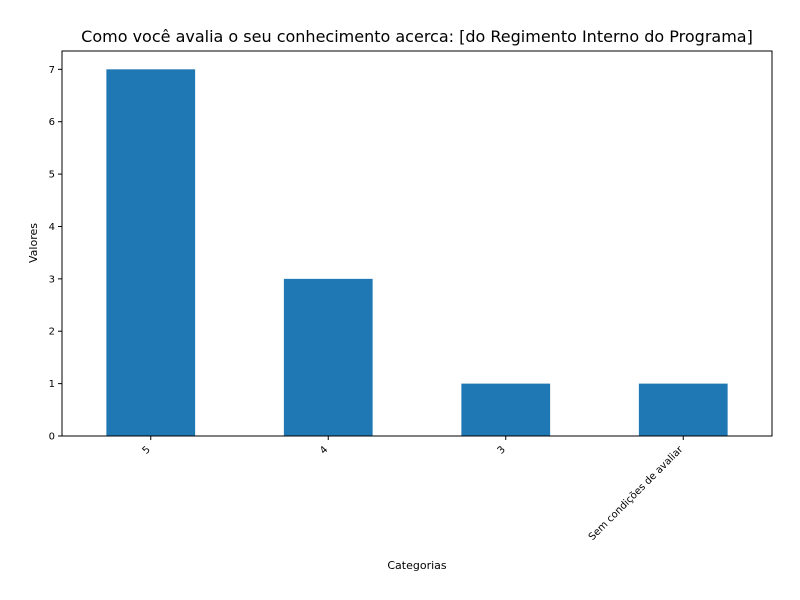  I want to click on y-tick-label-7: 7, so click(52, 70).